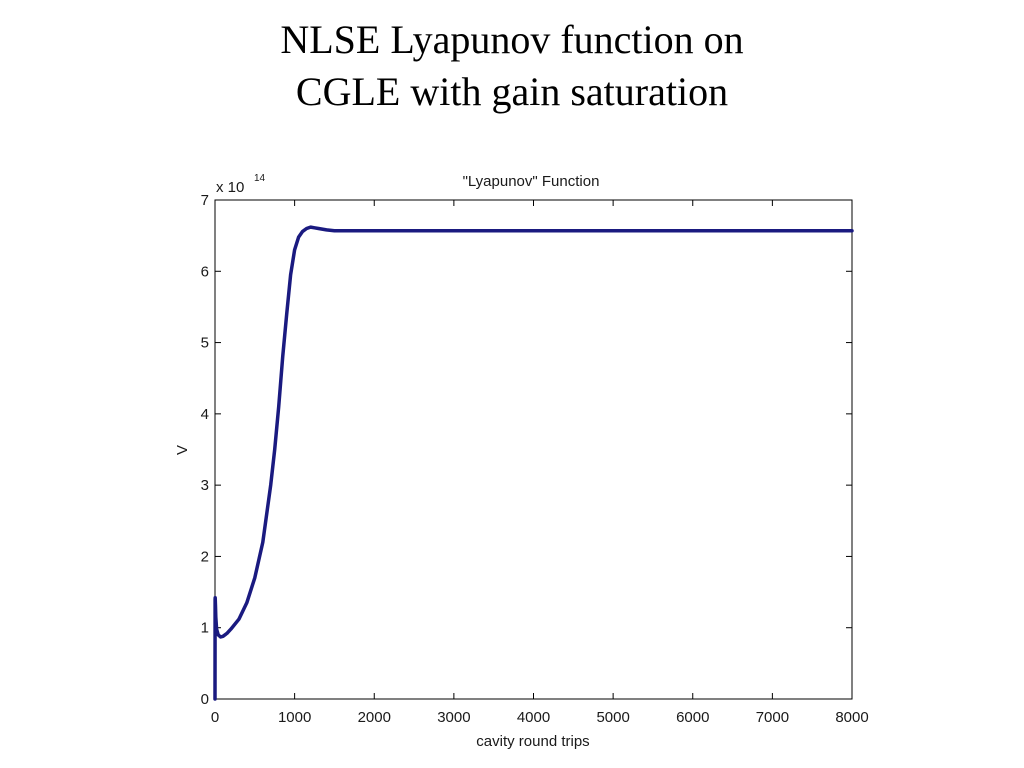 This screenshot has height=768, width=1024. Describe the element at coordinates (205, 271) in the screenshot. I see `y-tick-label: 6` at that location.